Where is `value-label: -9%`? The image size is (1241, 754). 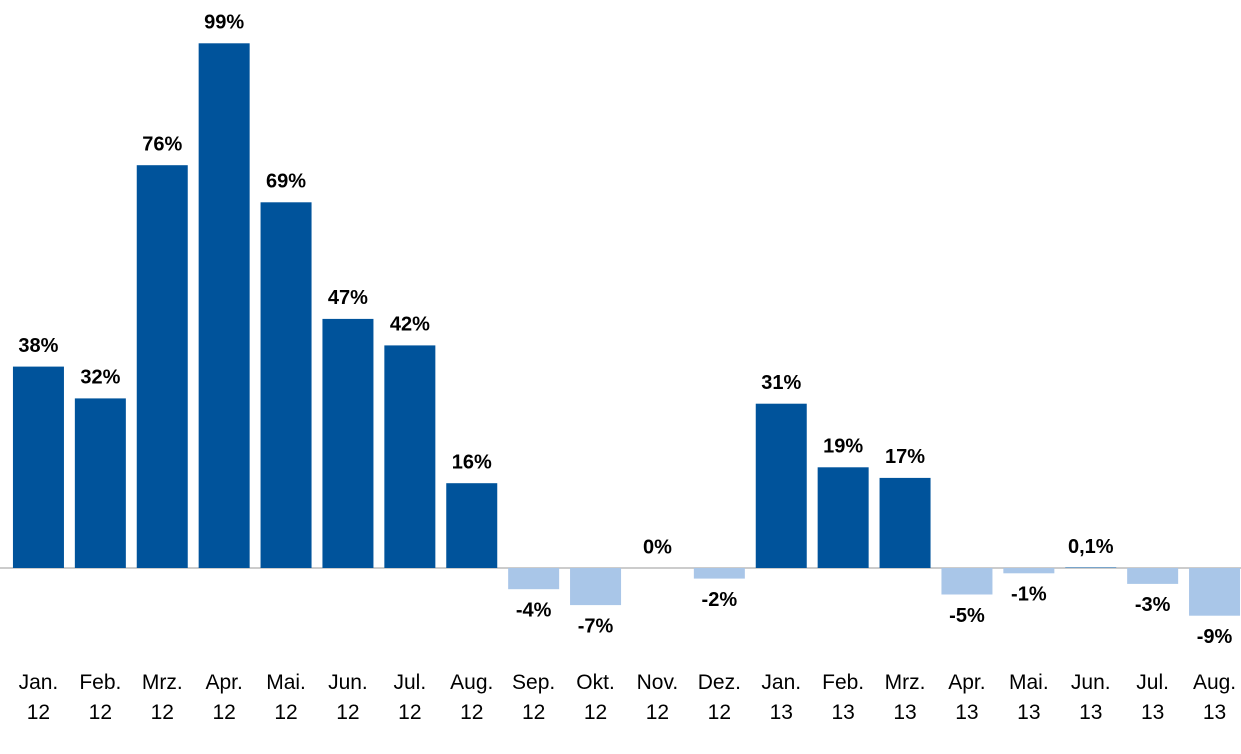 value-label: -9% is located at coordinates (1215, 637).